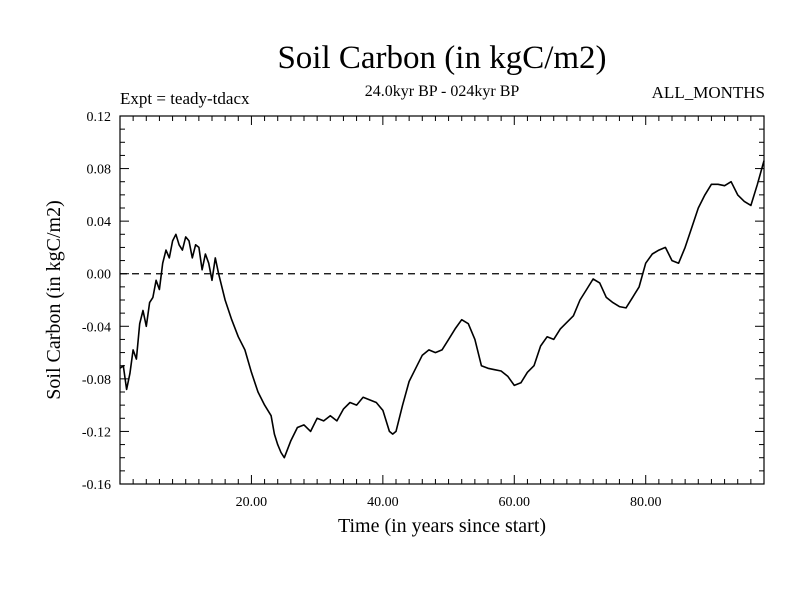 Image resolution: width=800 pixels, height=600 pixels. What do you see at coordinates (442, 526) in the screenshot?
I see `x-axis-title: Time (in years since start)` at bounding box center [442, 526].